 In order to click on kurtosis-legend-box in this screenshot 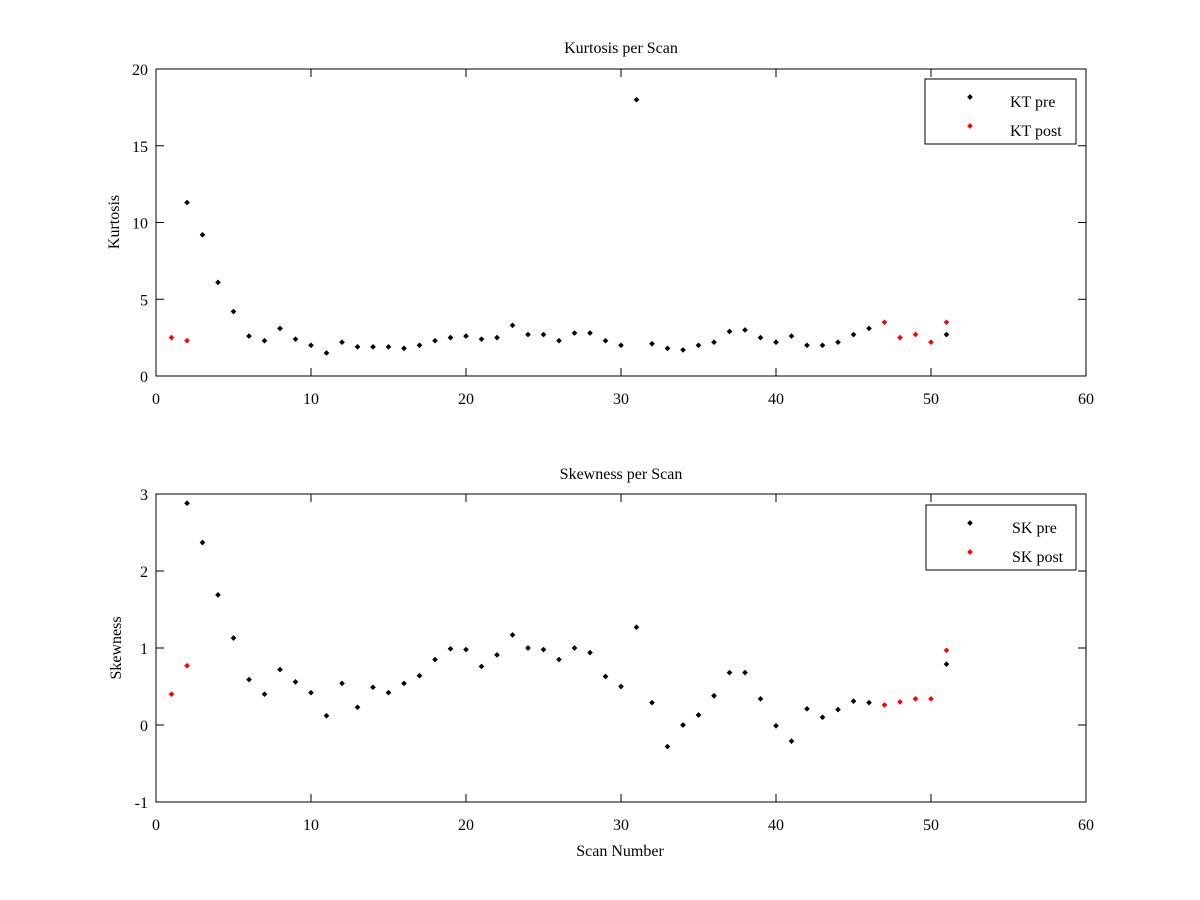, I will do `click(1000, 111)`.